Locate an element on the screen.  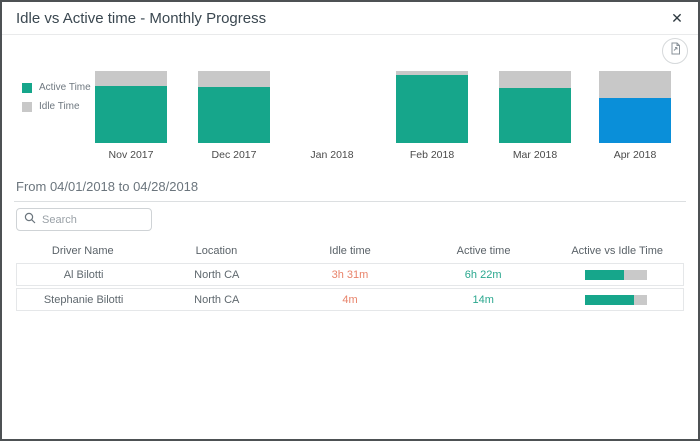
export-report-button is located at coordinates (675, 51).